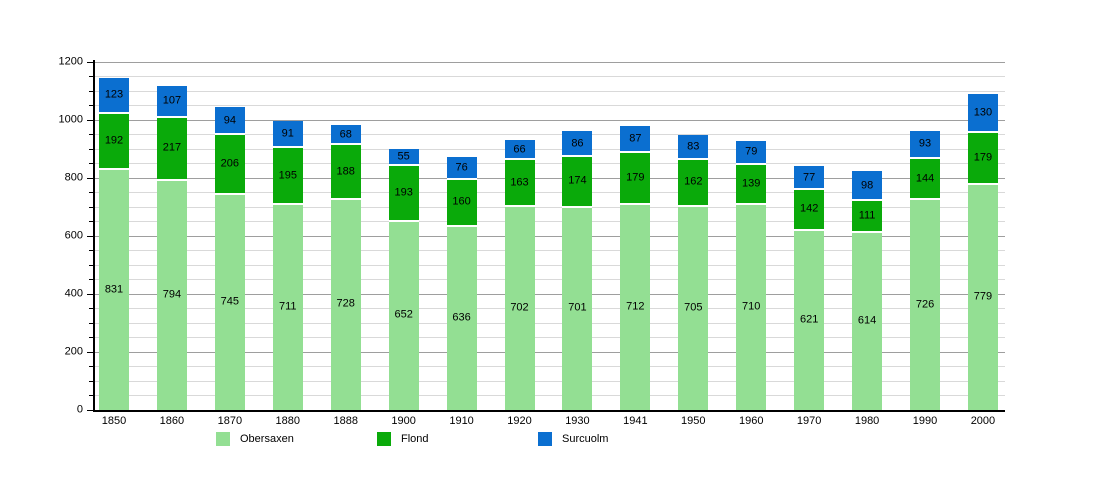  Describe the element at coordinates (288, 421) in the screenshot. I see `x-axis-tick-label: 1880` at that location.